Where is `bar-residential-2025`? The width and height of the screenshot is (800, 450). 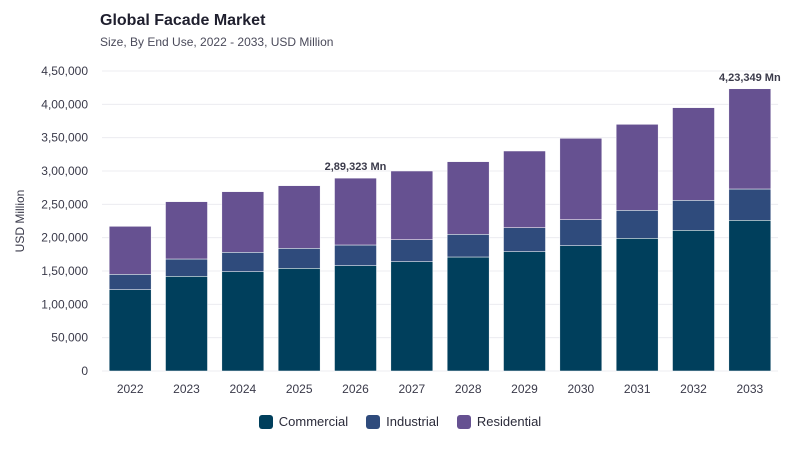
bar-residential-2025 is located at coordinates (299, 217).